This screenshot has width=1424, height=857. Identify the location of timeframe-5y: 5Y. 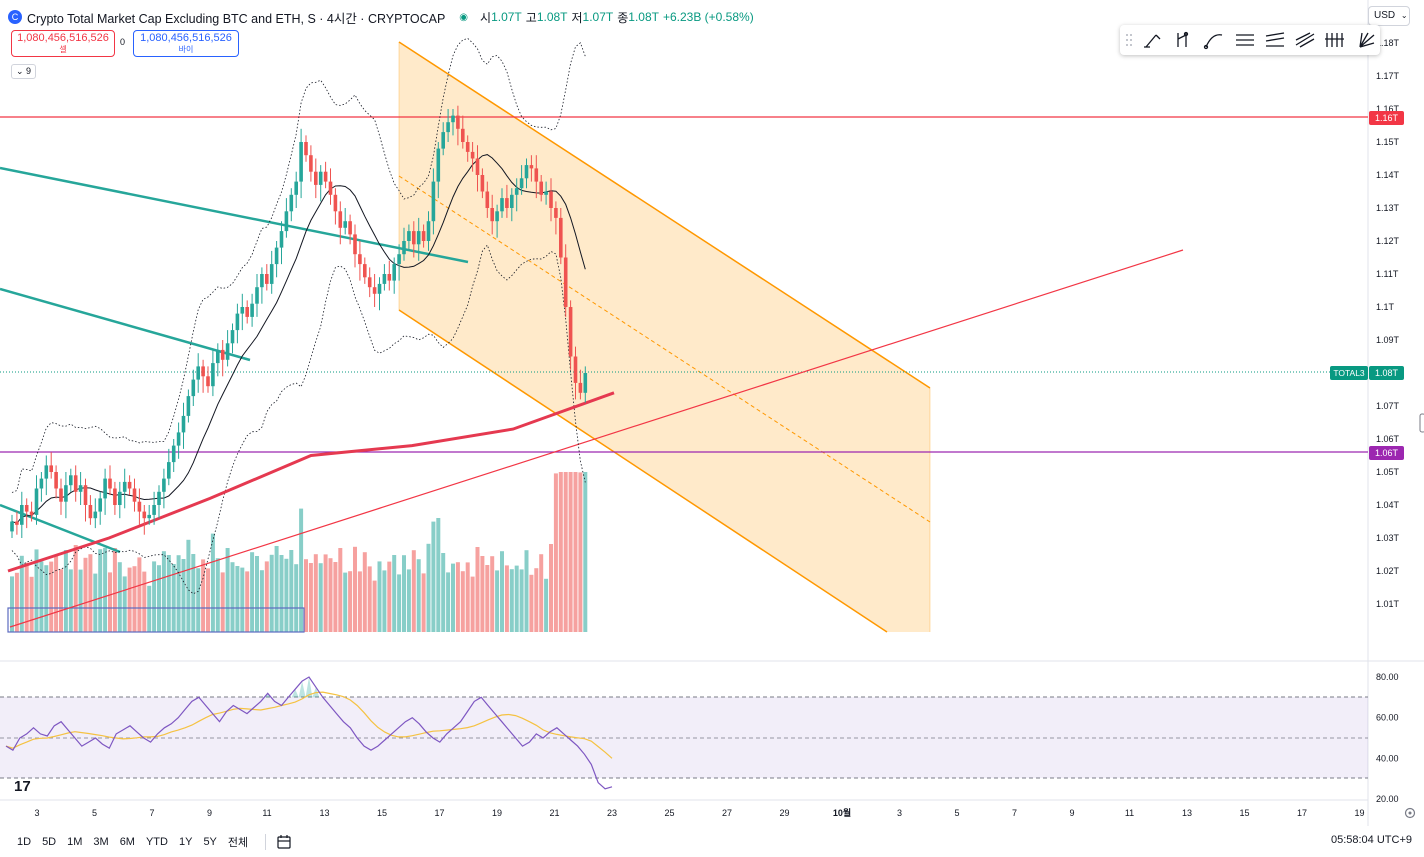
(210, 841).